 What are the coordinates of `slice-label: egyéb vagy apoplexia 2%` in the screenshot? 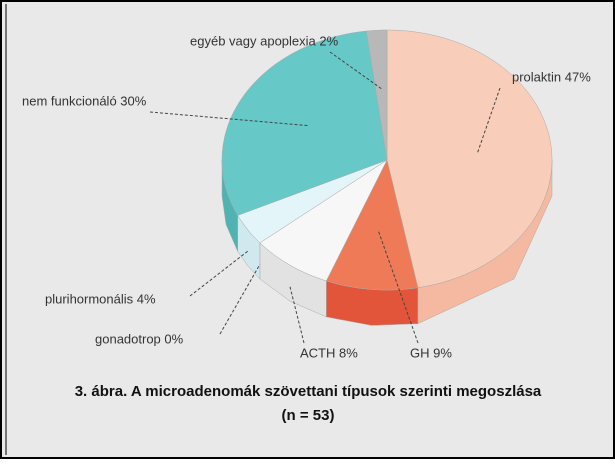 It's located at (264, 40).